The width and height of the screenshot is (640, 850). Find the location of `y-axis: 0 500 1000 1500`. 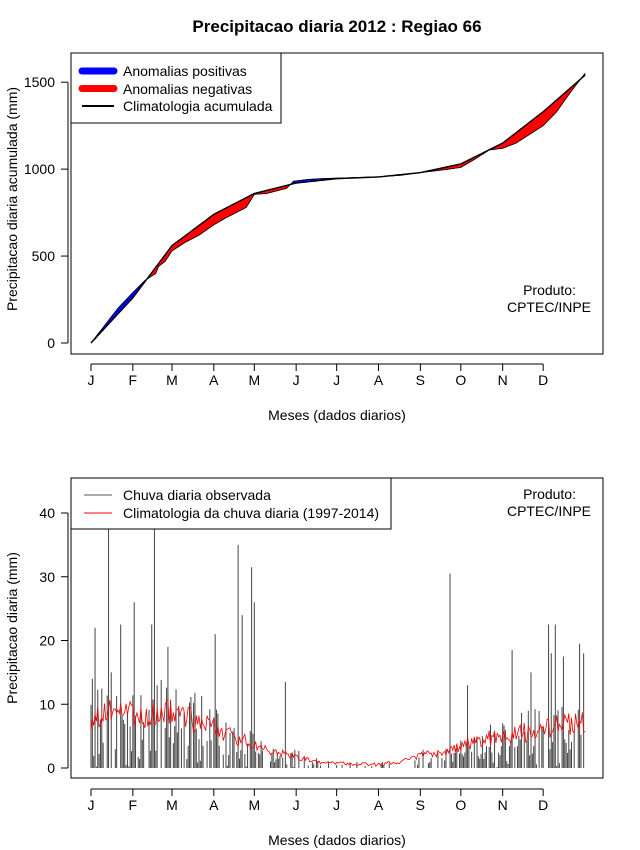

y-axis: 0 500 1000 1500 is located at coordinates (46, 212).